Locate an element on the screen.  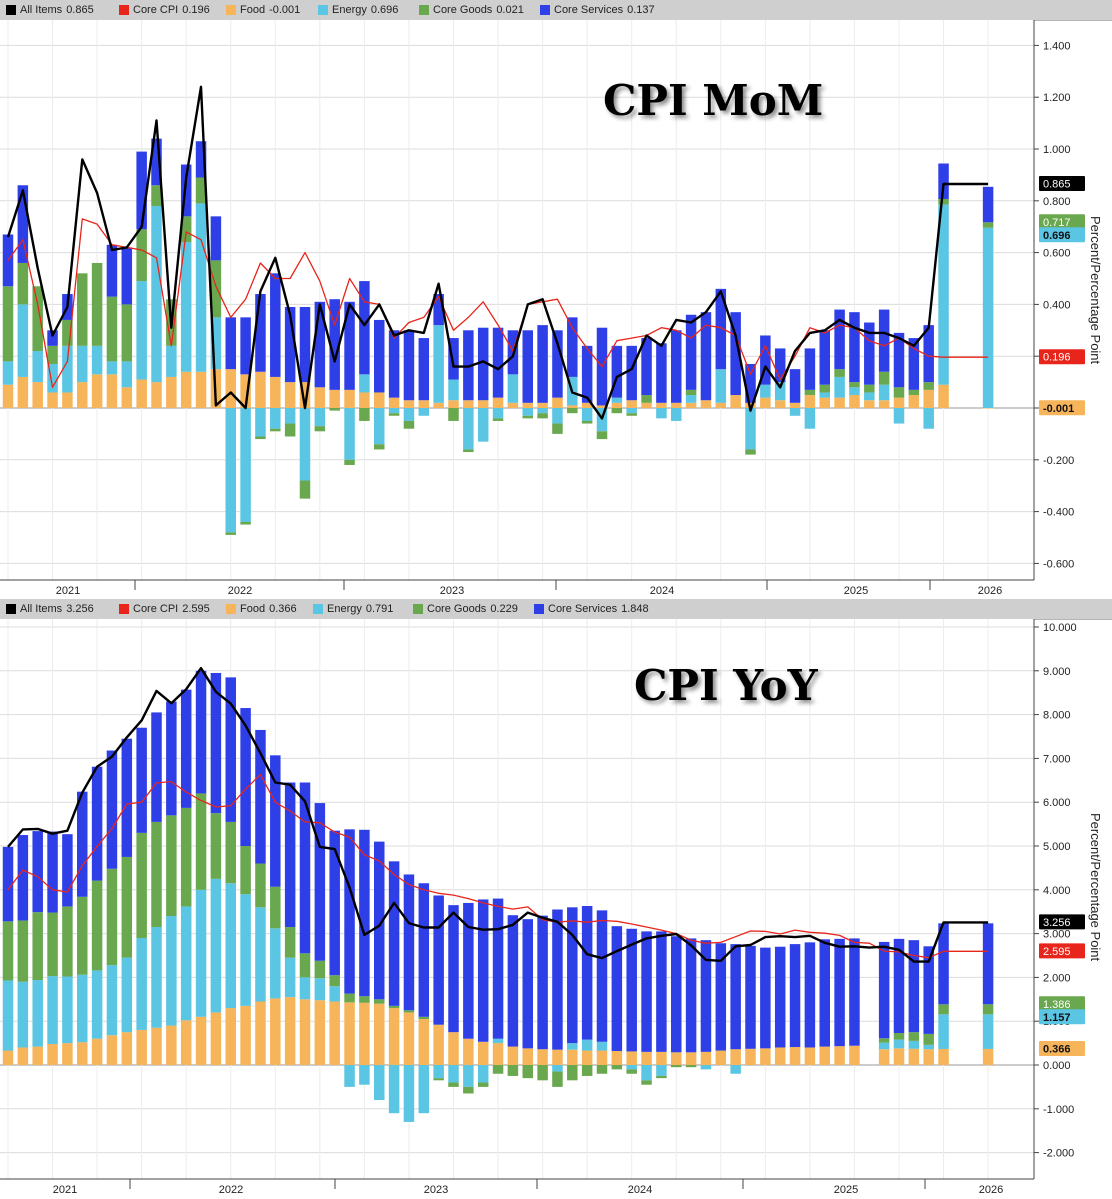
legend-energy: Energy 0.696 is located at coordinates (358, 10).